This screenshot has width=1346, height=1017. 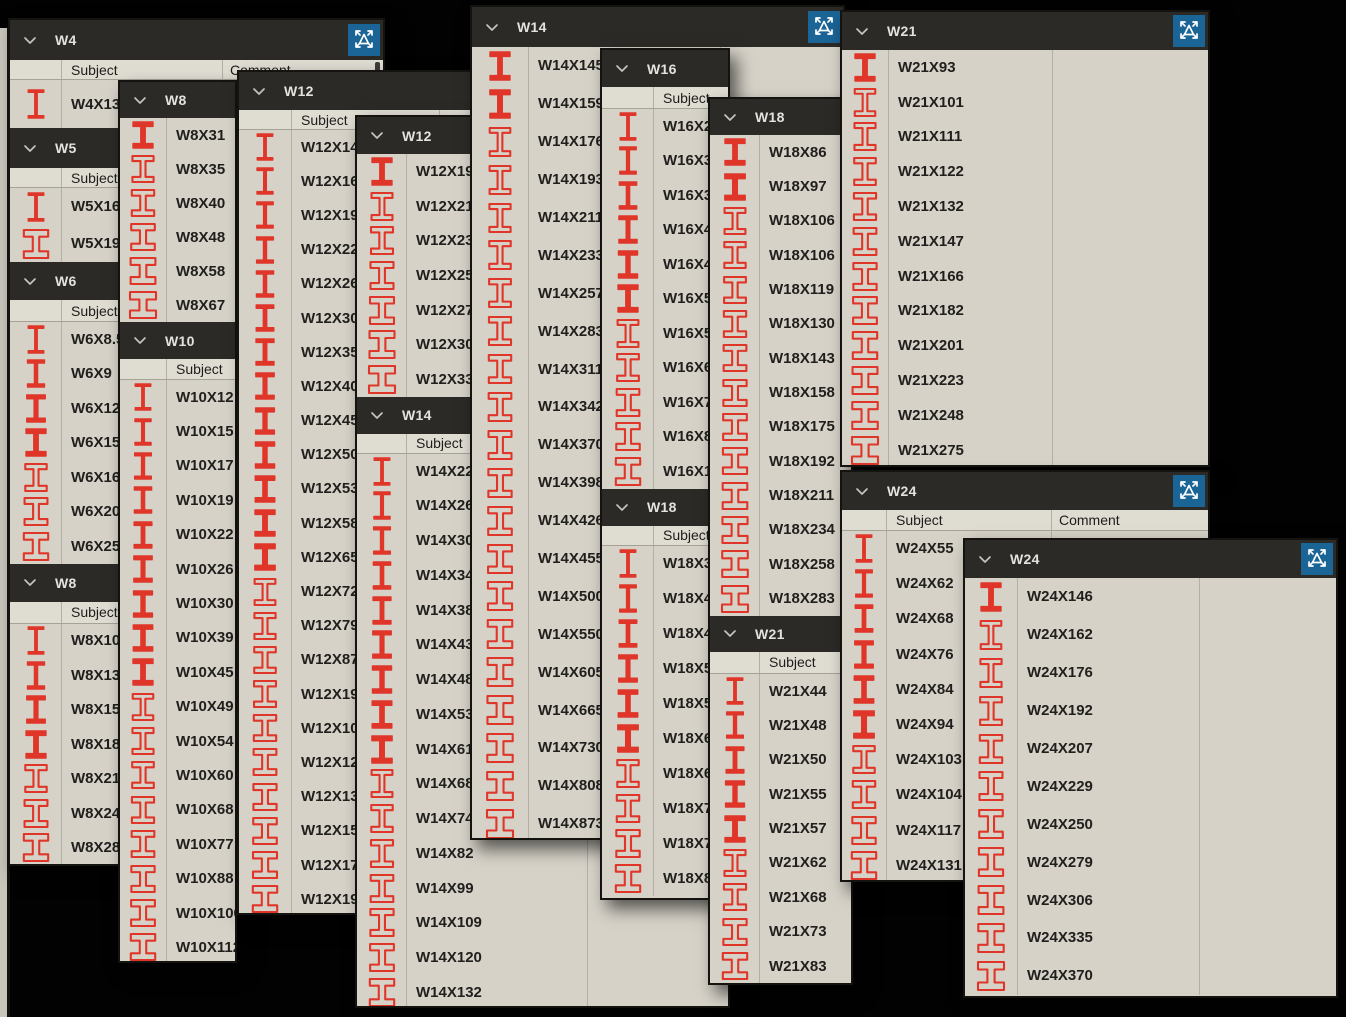 I want to click on table-row: W16X45, so click(x=665, y=264).